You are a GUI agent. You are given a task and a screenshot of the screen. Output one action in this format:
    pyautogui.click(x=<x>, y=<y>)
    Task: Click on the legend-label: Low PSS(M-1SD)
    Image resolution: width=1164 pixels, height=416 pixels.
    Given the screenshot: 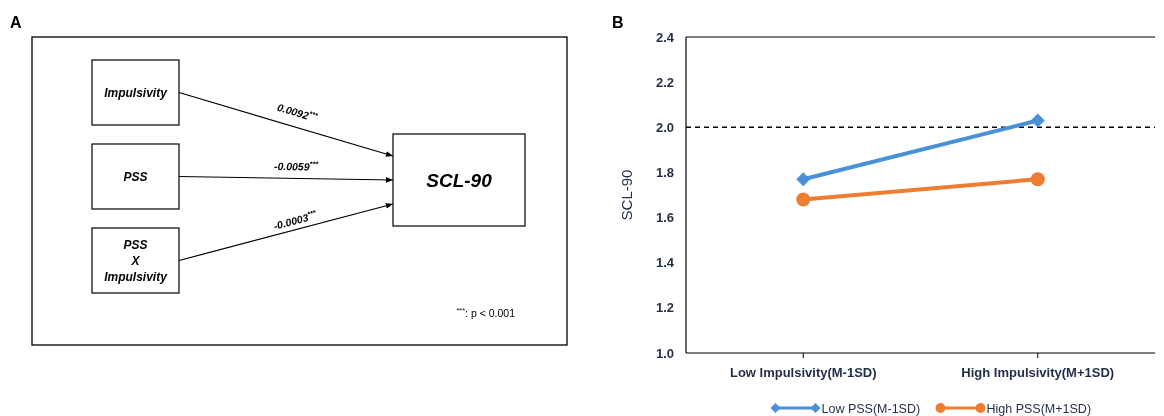 What is the action you would take?
    pyautogui.click(x=871, y=408)
    